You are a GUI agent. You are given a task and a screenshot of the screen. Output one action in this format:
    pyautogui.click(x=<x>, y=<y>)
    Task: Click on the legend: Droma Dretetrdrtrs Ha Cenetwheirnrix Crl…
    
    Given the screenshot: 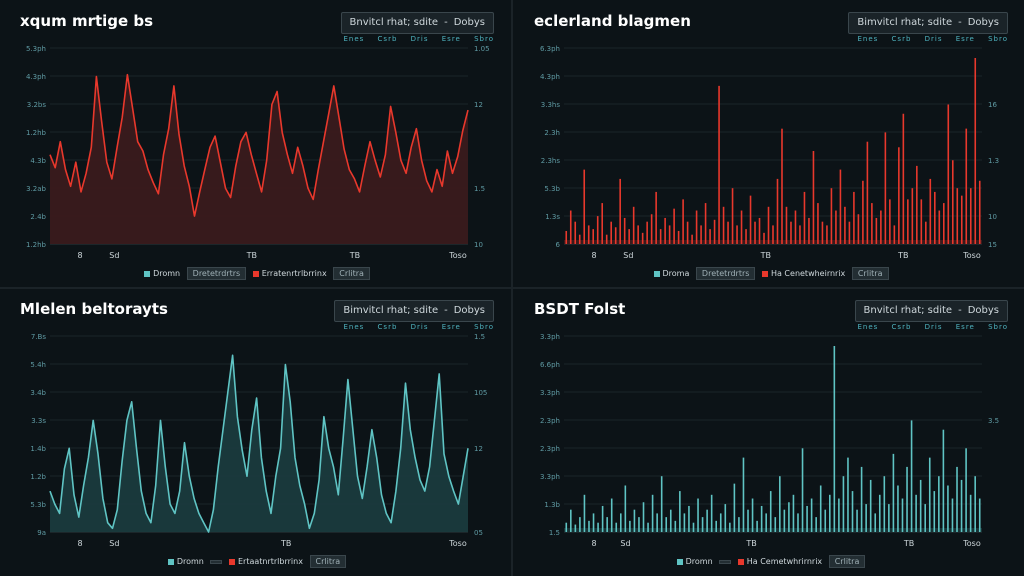 What is the action you would take?
    pyautogui.click(x=769, y=273)
    